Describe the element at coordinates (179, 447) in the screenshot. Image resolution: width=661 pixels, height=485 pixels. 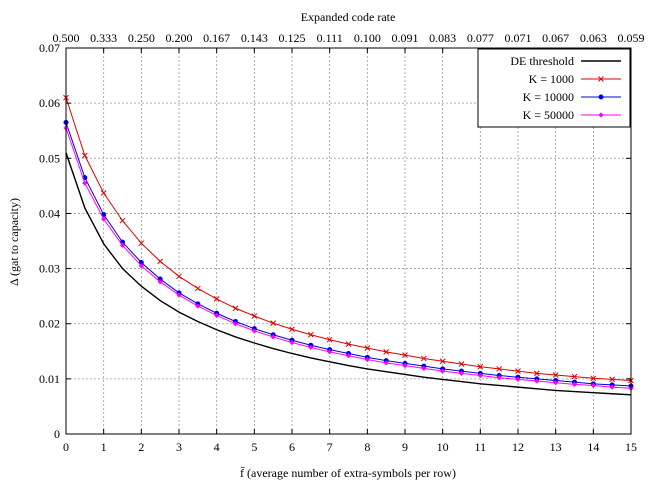
I see `x-tick-label: 3` at that location.